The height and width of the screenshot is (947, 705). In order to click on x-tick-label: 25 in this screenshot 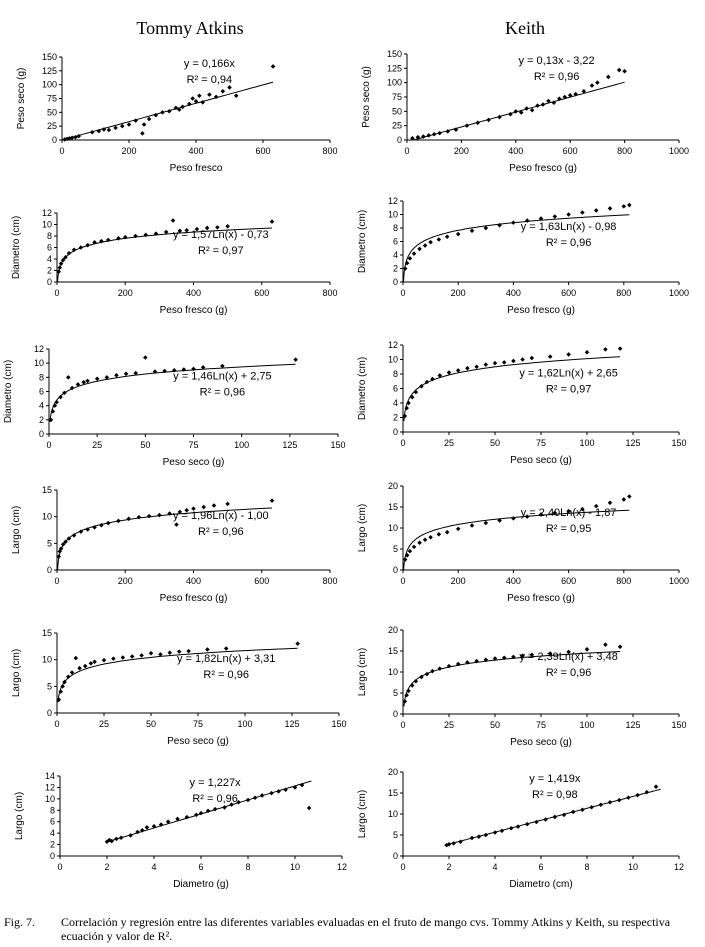, I will do `click(104, 724)`.